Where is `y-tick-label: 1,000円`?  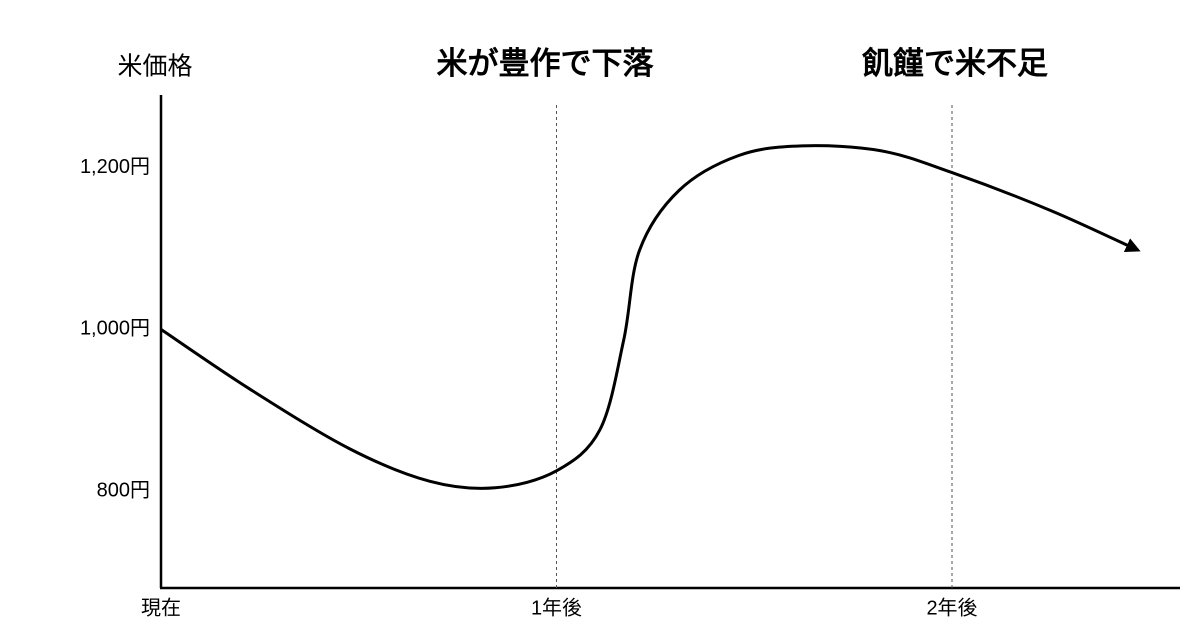
y-tick-label: 1,000円 is located at coordinates (115, 329).